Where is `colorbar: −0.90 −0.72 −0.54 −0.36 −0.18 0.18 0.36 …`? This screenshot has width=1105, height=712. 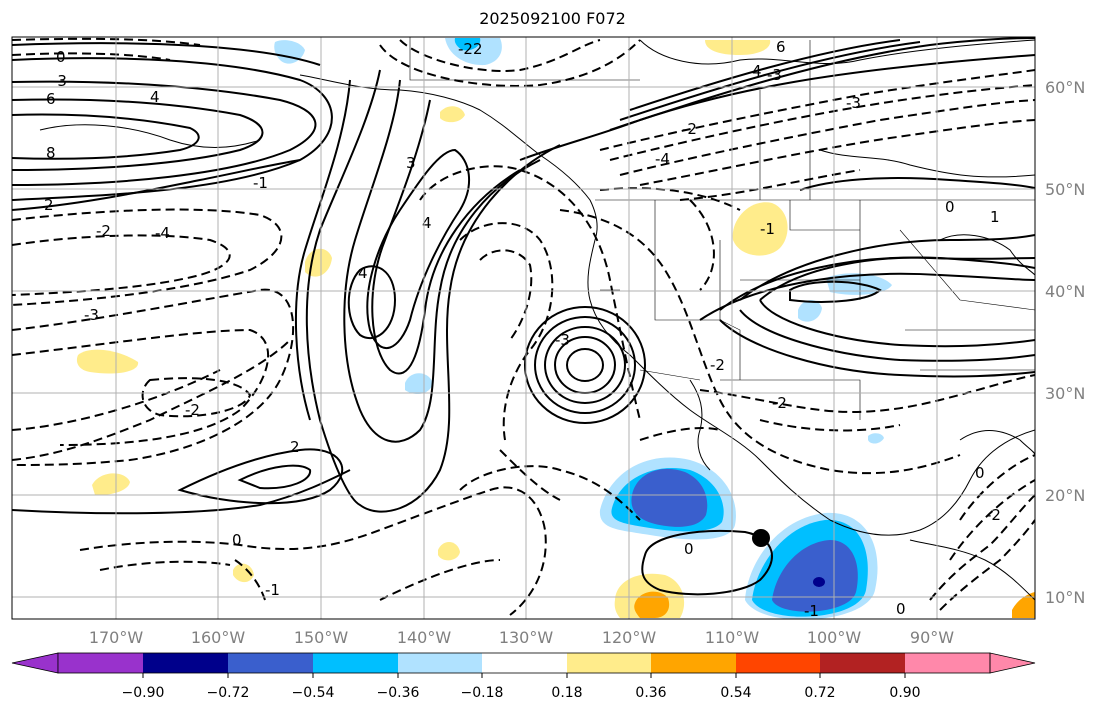
colorbar: −0.90 −0.72 −0.54 −0.36 −0.18 0.18 0.36 … is located at coordinates (523, 676).